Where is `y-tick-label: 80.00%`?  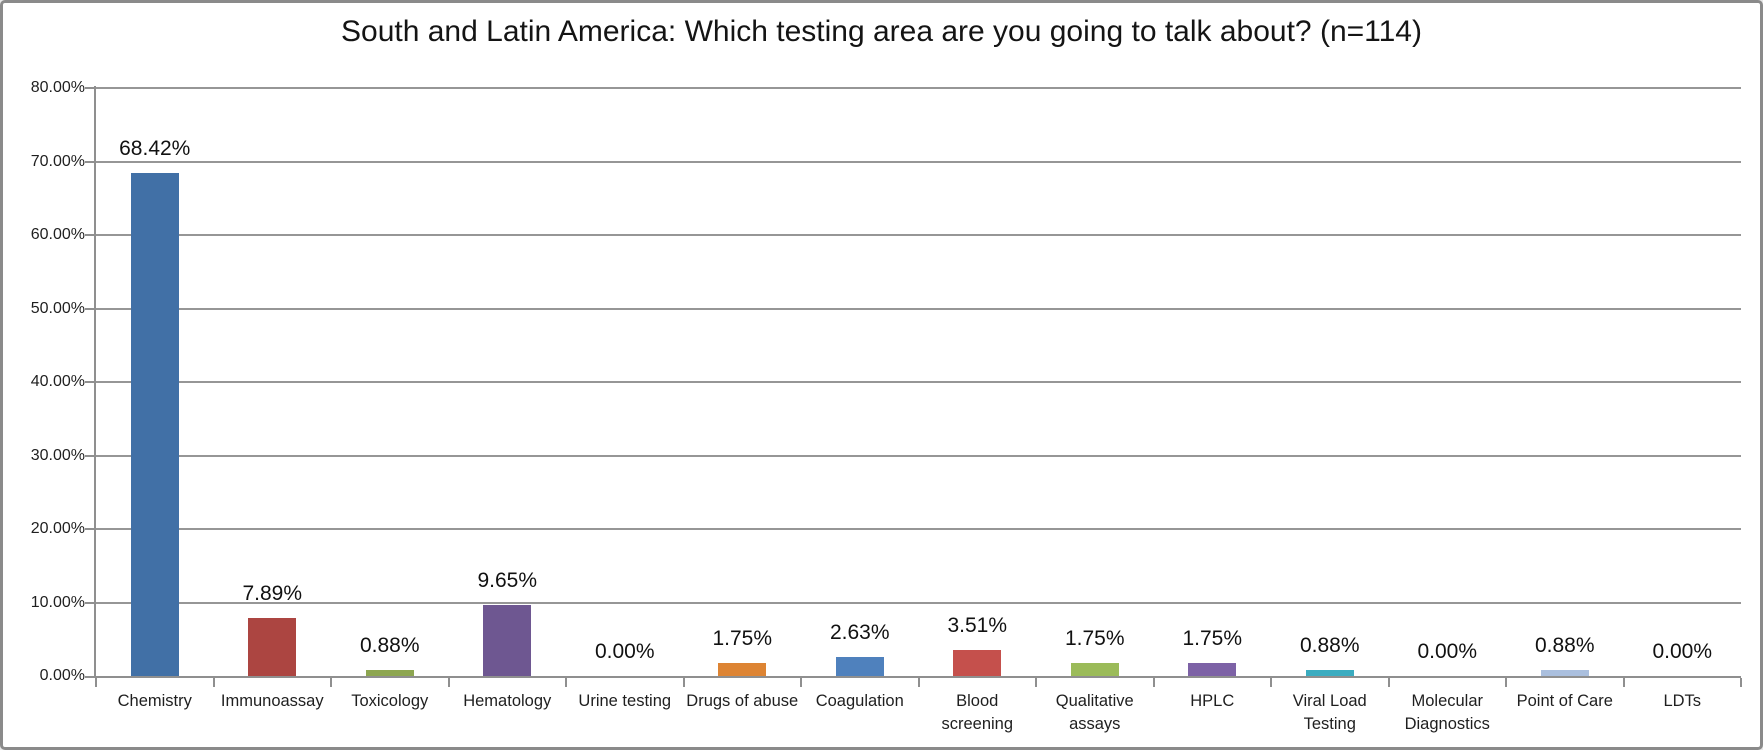
y-tick-label: 80.00% is located at coordinates (57, 87).